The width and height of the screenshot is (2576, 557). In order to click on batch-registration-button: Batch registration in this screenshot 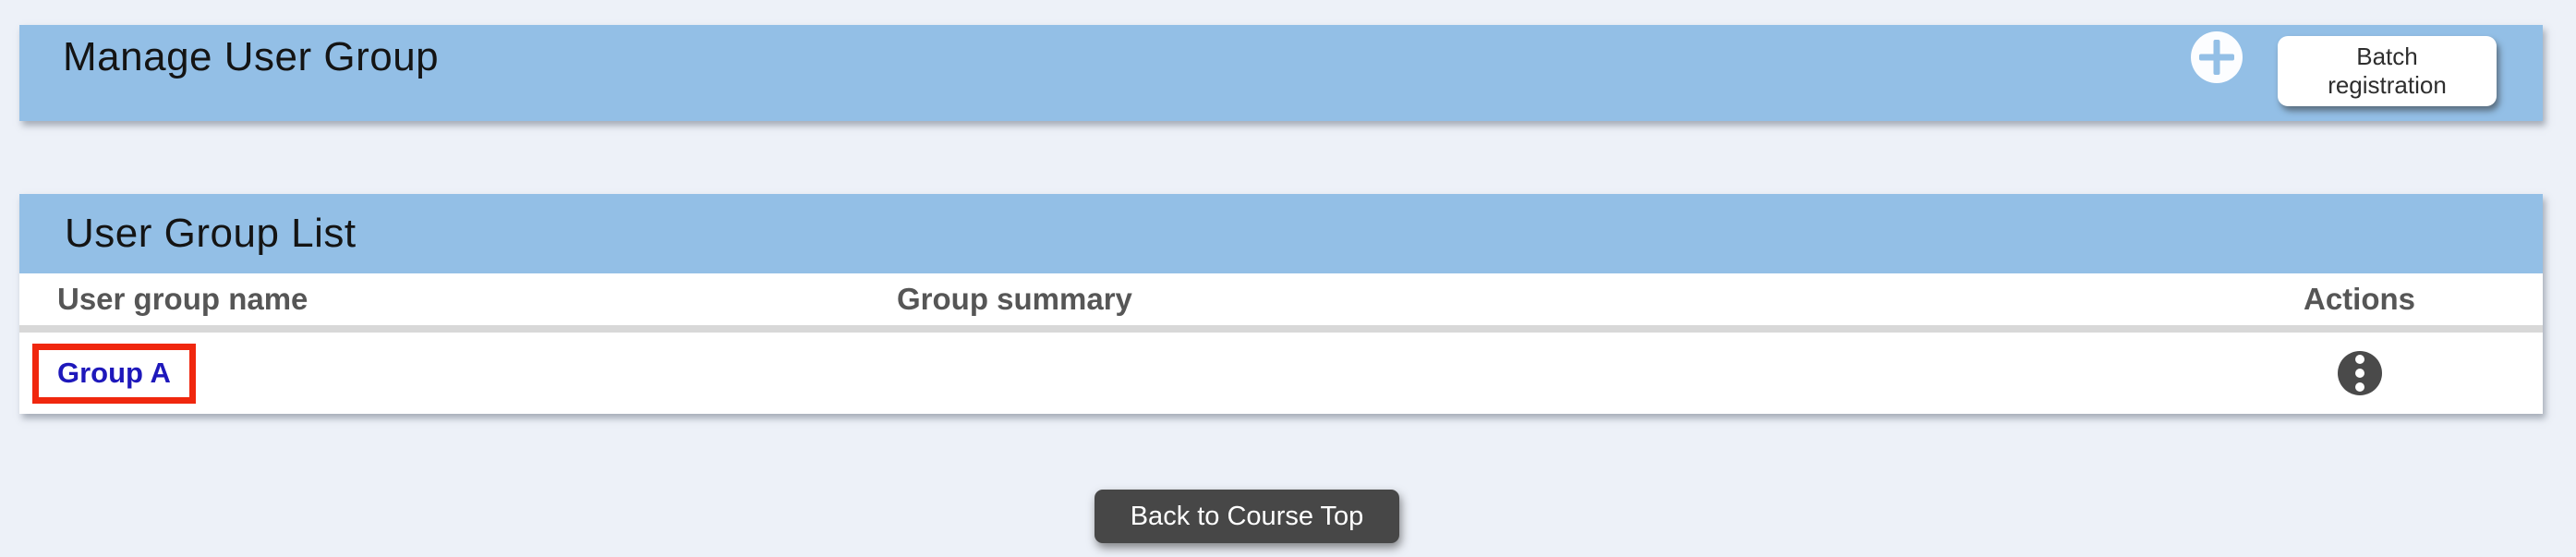, I will do `click(2387, 71)`.